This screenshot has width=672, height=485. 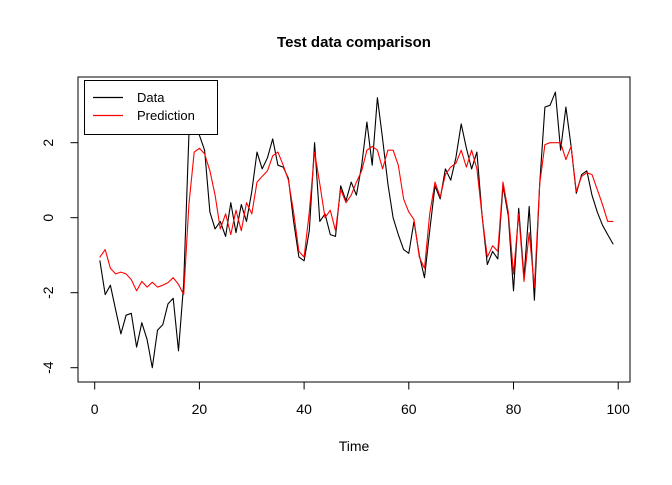 What do you see at coordinates (514, 409) in the screenshot?
I see `x-tick-label: 80` at bounding box center [514, 409].